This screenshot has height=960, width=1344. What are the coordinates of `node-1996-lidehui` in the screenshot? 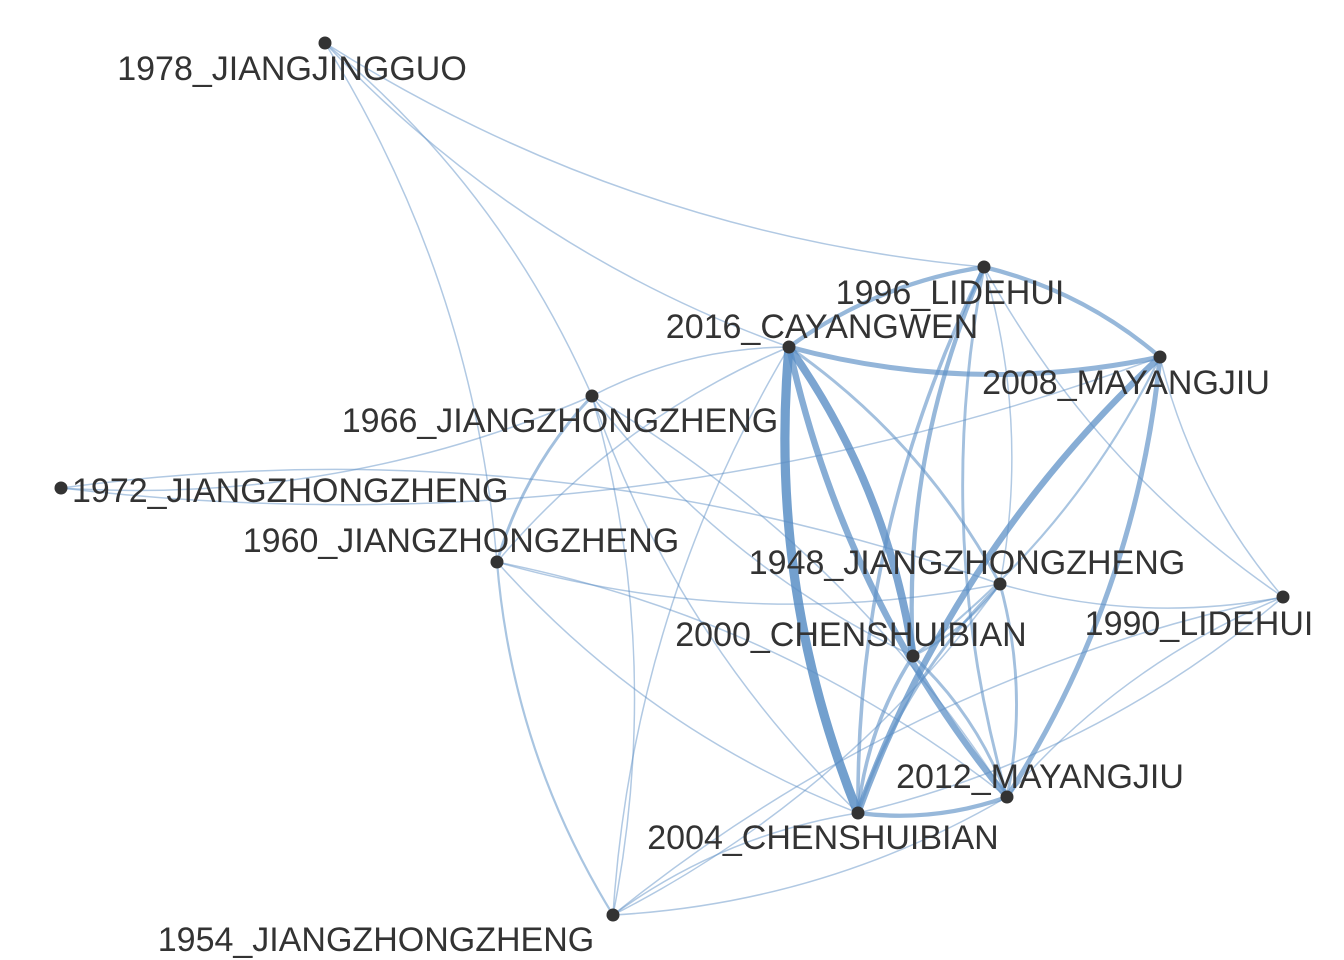 It's located at (984, 267).